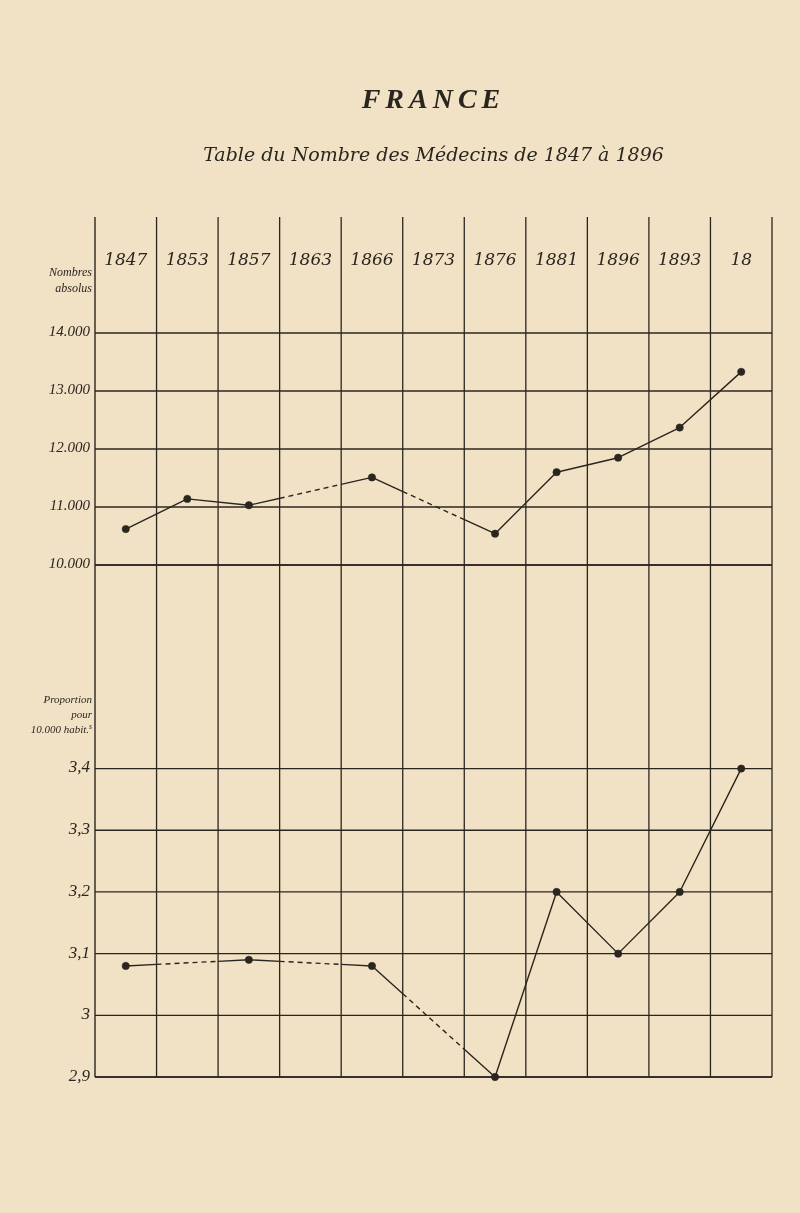 The width and height of the screenshot is (800, 1213). Describe the element at coordinates (741, 258) in the screenshot. I see `x-tick-label: 18` at that location.